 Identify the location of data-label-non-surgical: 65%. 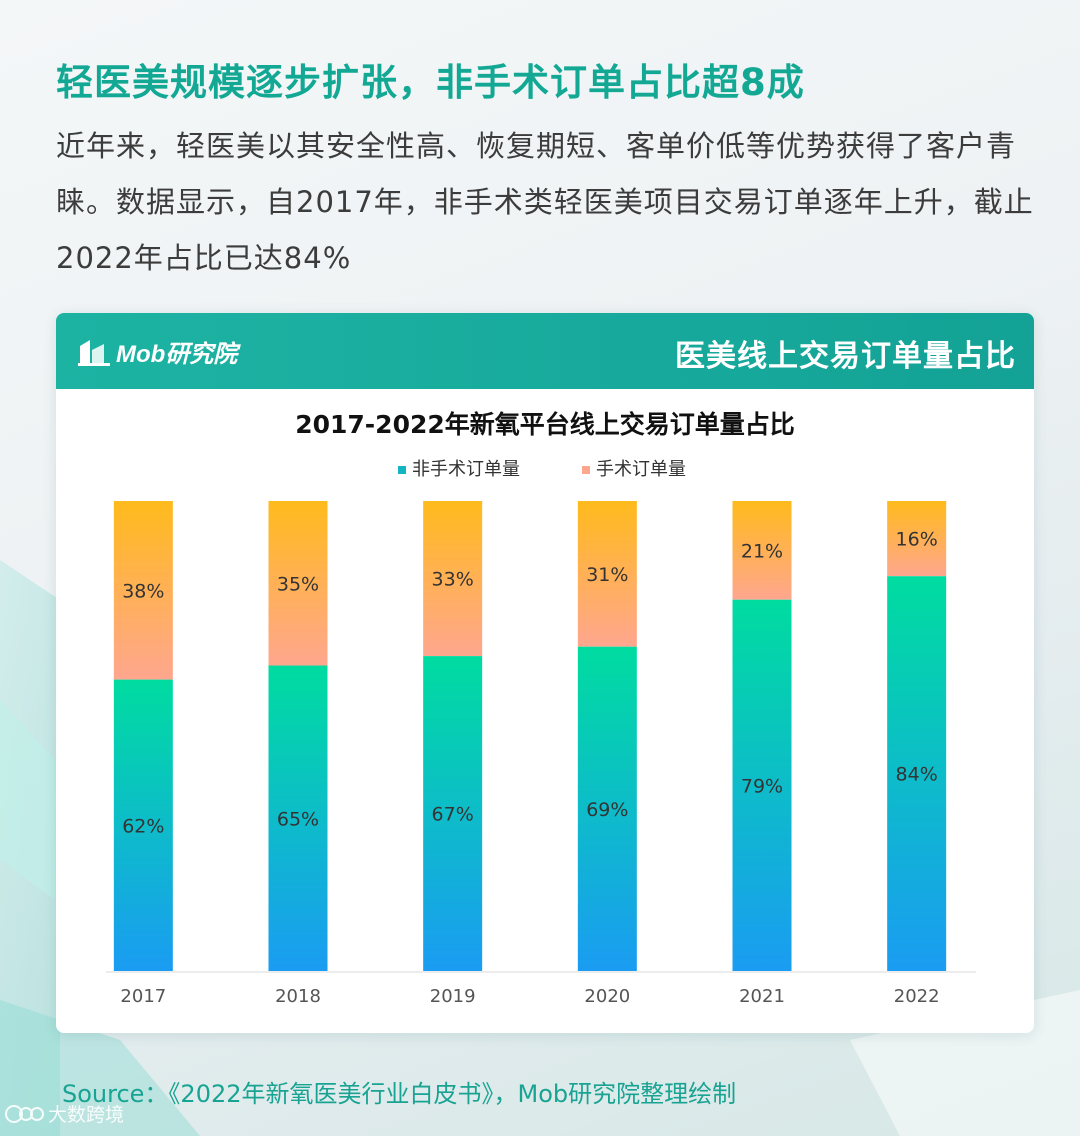
(298, 819).